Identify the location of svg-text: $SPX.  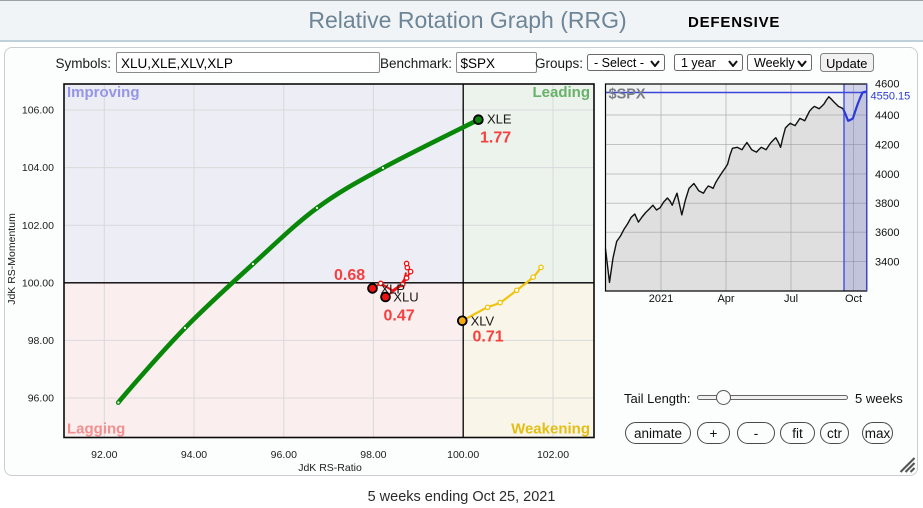
(627, 95).